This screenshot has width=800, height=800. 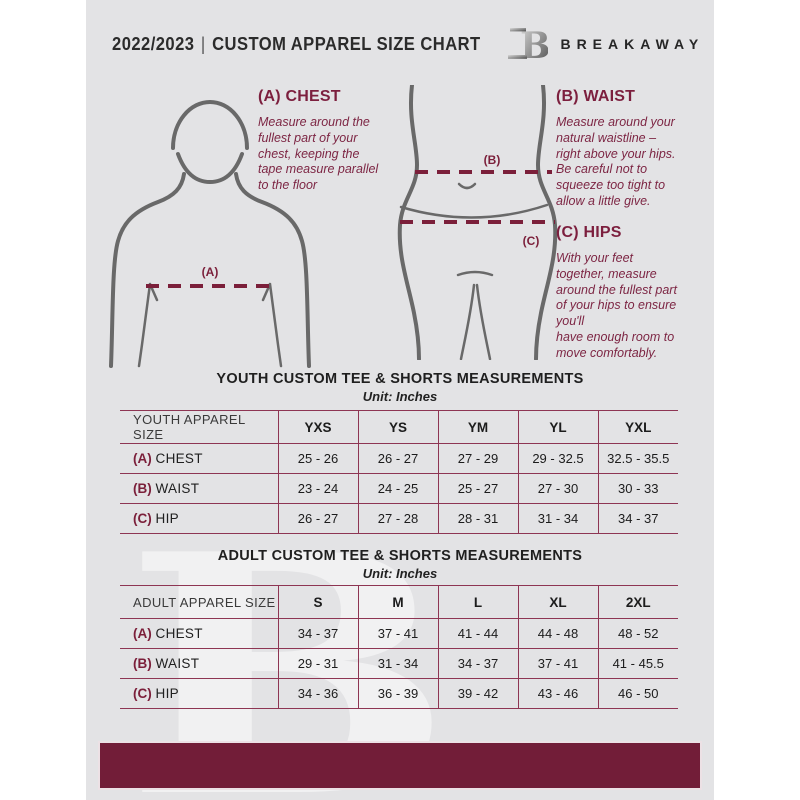 What do you see at coordinates (400, 765) in the screenshot?
I see `footer-accent-bar` at bounding box center [400, 765].